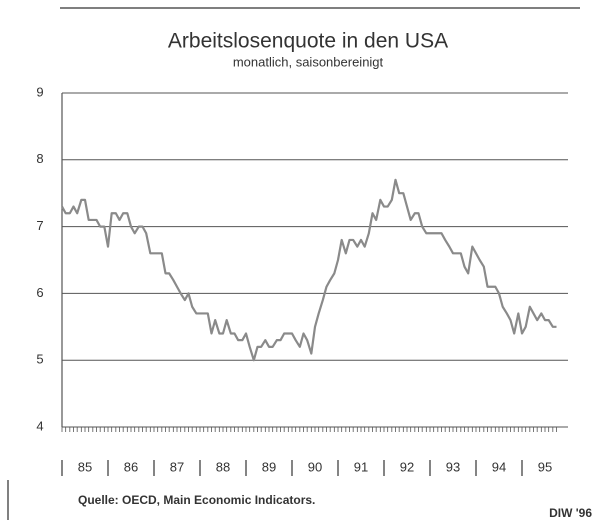  What do you see at coordinates (177, 466) in the screenshot?
I see `x-tick-label: 87` at bounding box center [177, 466].